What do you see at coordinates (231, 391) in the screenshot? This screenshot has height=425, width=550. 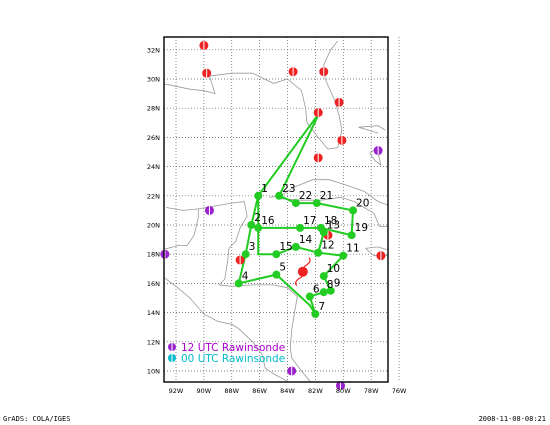 I see `x-tick-label: 88W` at bounding box center [231, 391].